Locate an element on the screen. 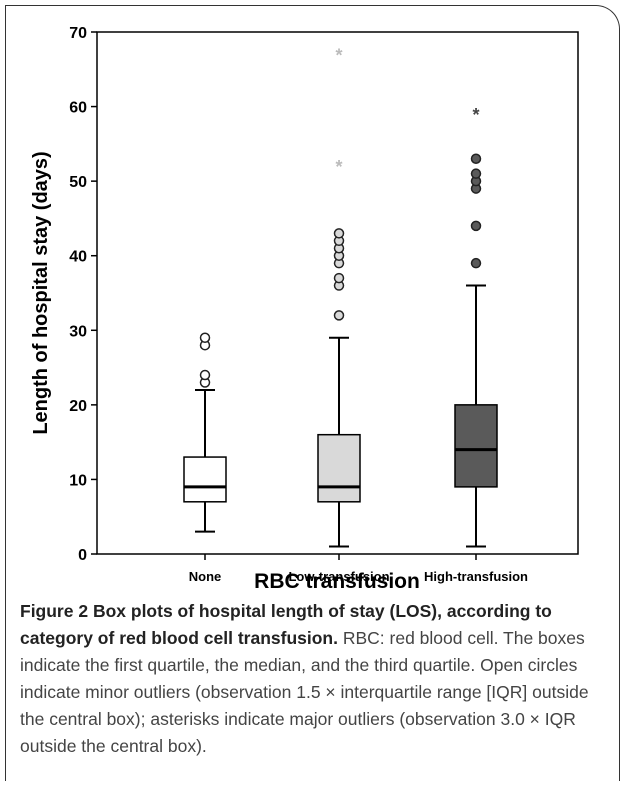  y-tick-label: 0 is located at coordinates (82, 555).